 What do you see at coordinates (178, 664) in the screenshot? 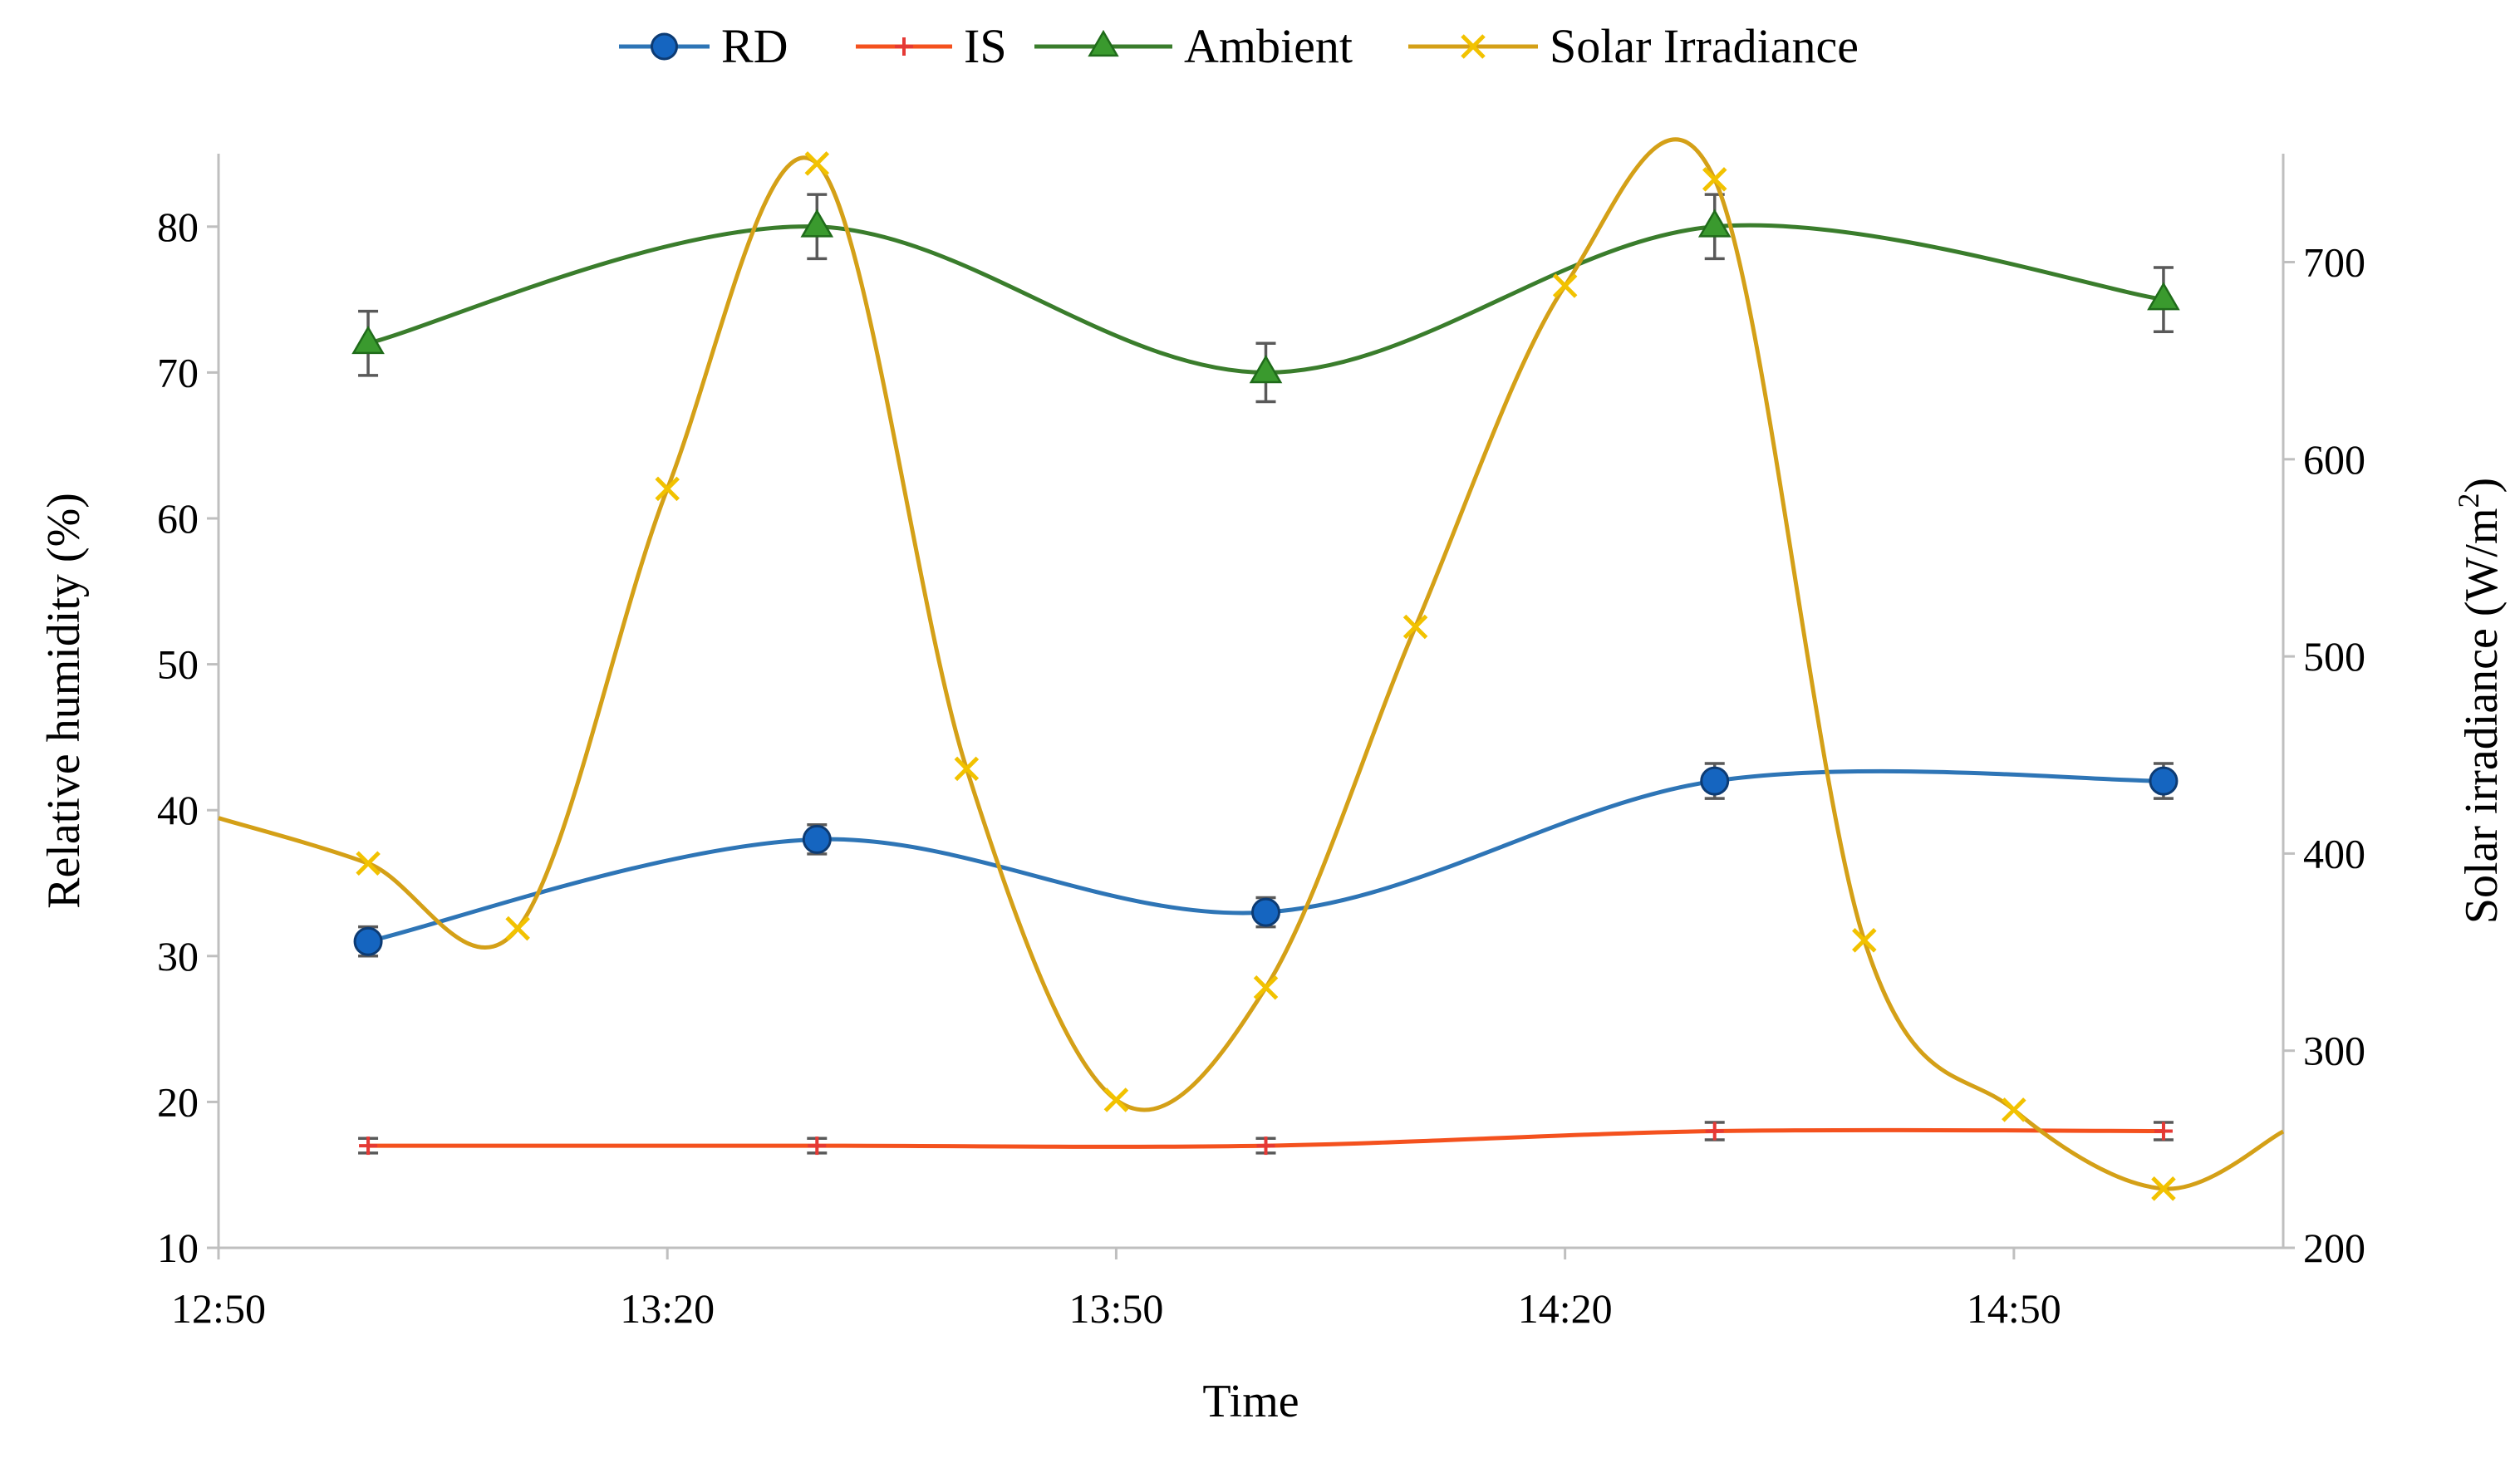
I see `y-tick-label: 50` at bounding box center [178, 664].